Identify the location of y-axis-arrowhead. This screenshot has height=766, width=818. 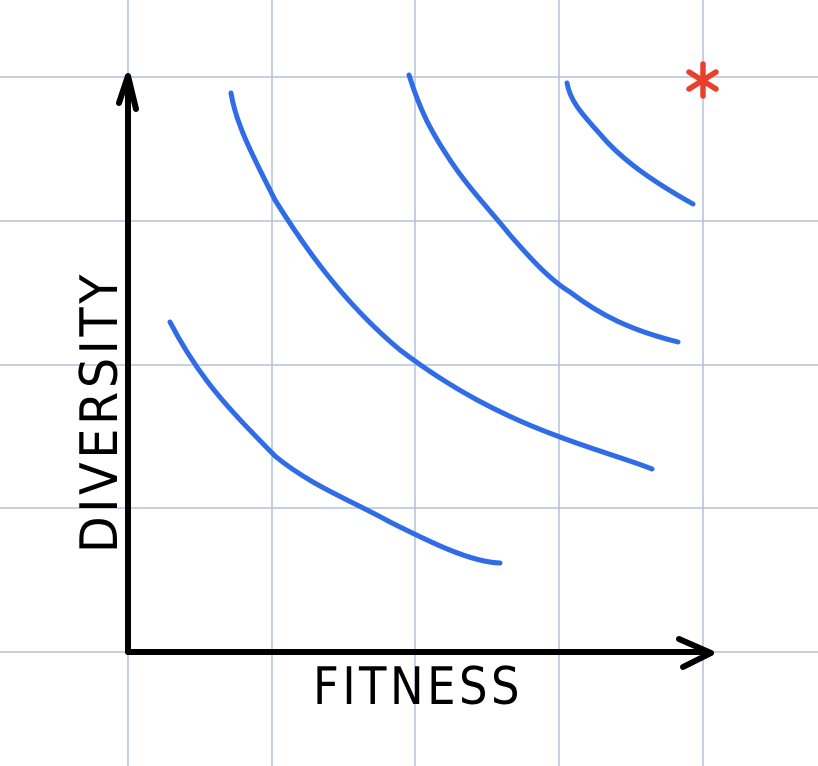
(127, 92).